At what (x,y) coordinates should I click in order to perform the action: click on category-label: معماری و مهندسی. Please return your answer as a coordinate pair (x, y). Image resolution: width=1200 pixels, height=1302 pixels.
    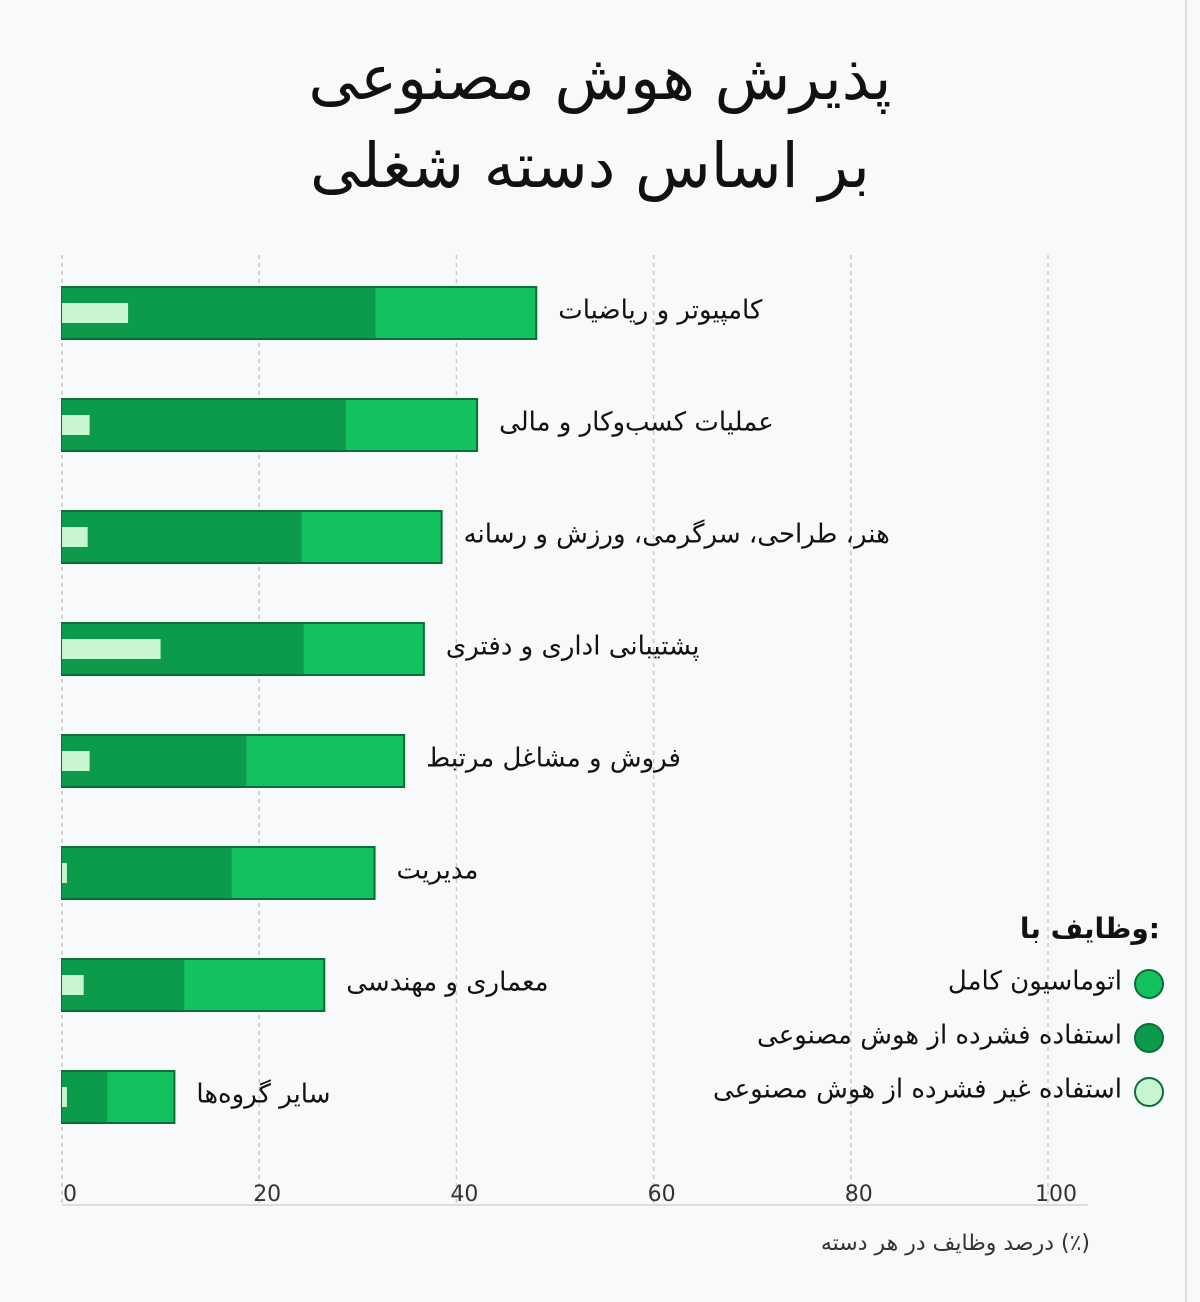
    Looking at the image, I should click on (447, 983).